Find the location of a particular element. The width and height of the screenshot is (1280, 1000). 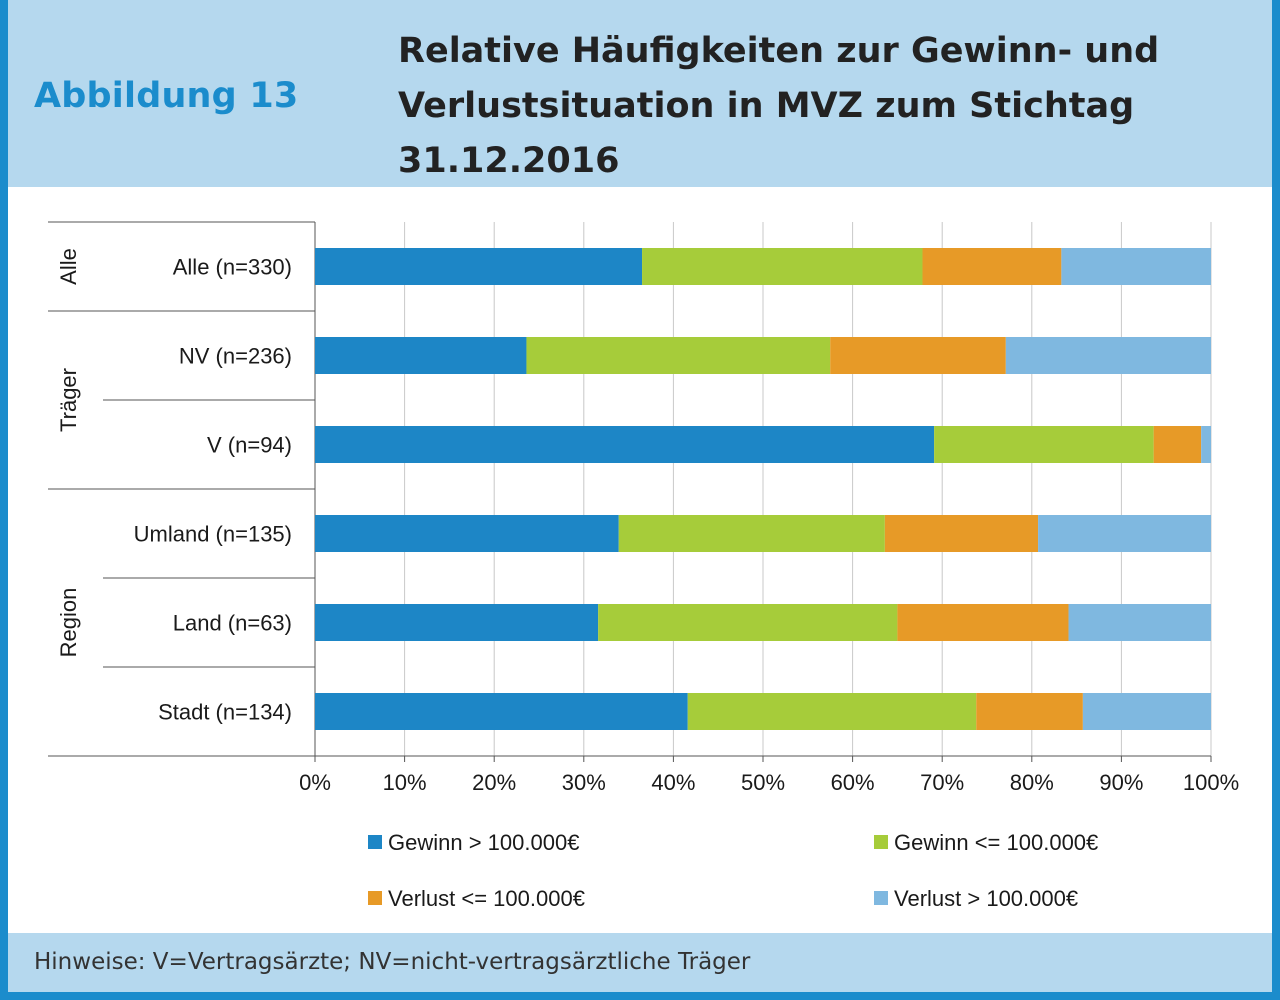

group-label: Region is located at coordinates (68, 623).